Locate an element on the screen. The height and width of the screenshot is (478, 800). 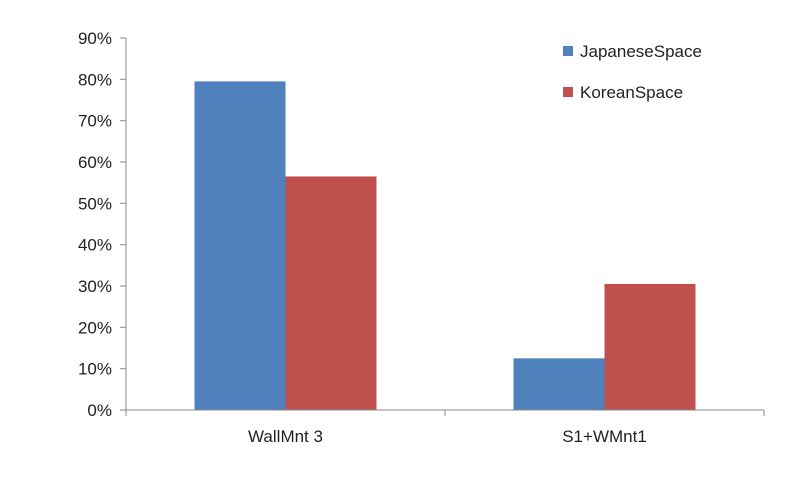
x-tick-label: S1+WMnt1 is located at coordinates (604, 436).